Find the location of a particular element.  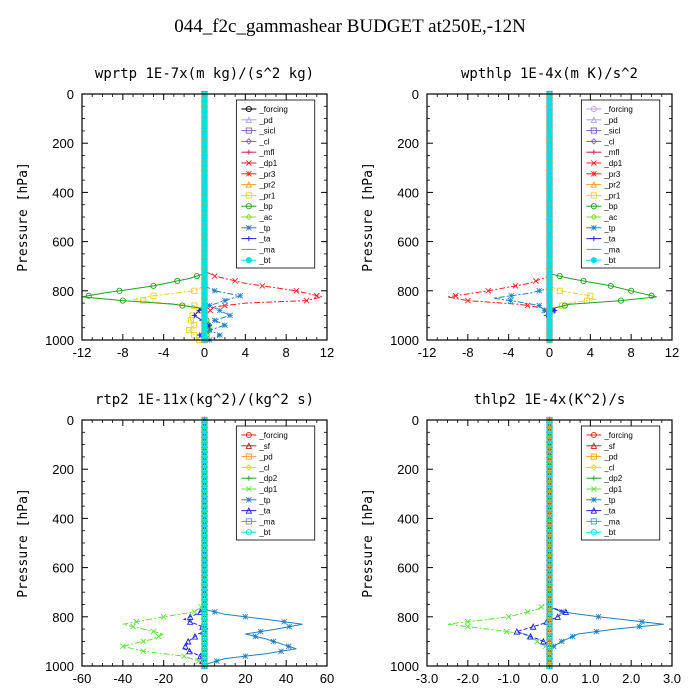

x-tick-label: -60 is located at coordinates (82, 678).